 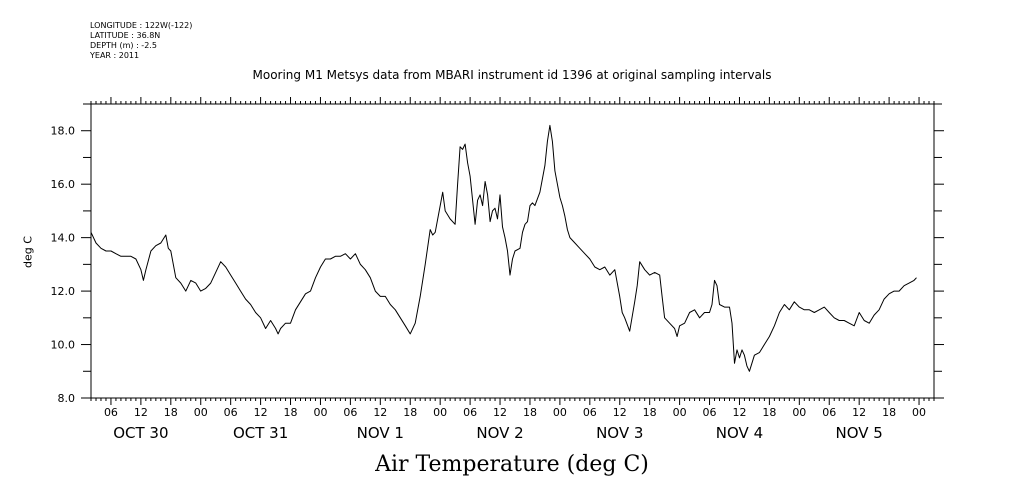 I want to click on y-tick-label: 12.0, so click(x=63, y=291).